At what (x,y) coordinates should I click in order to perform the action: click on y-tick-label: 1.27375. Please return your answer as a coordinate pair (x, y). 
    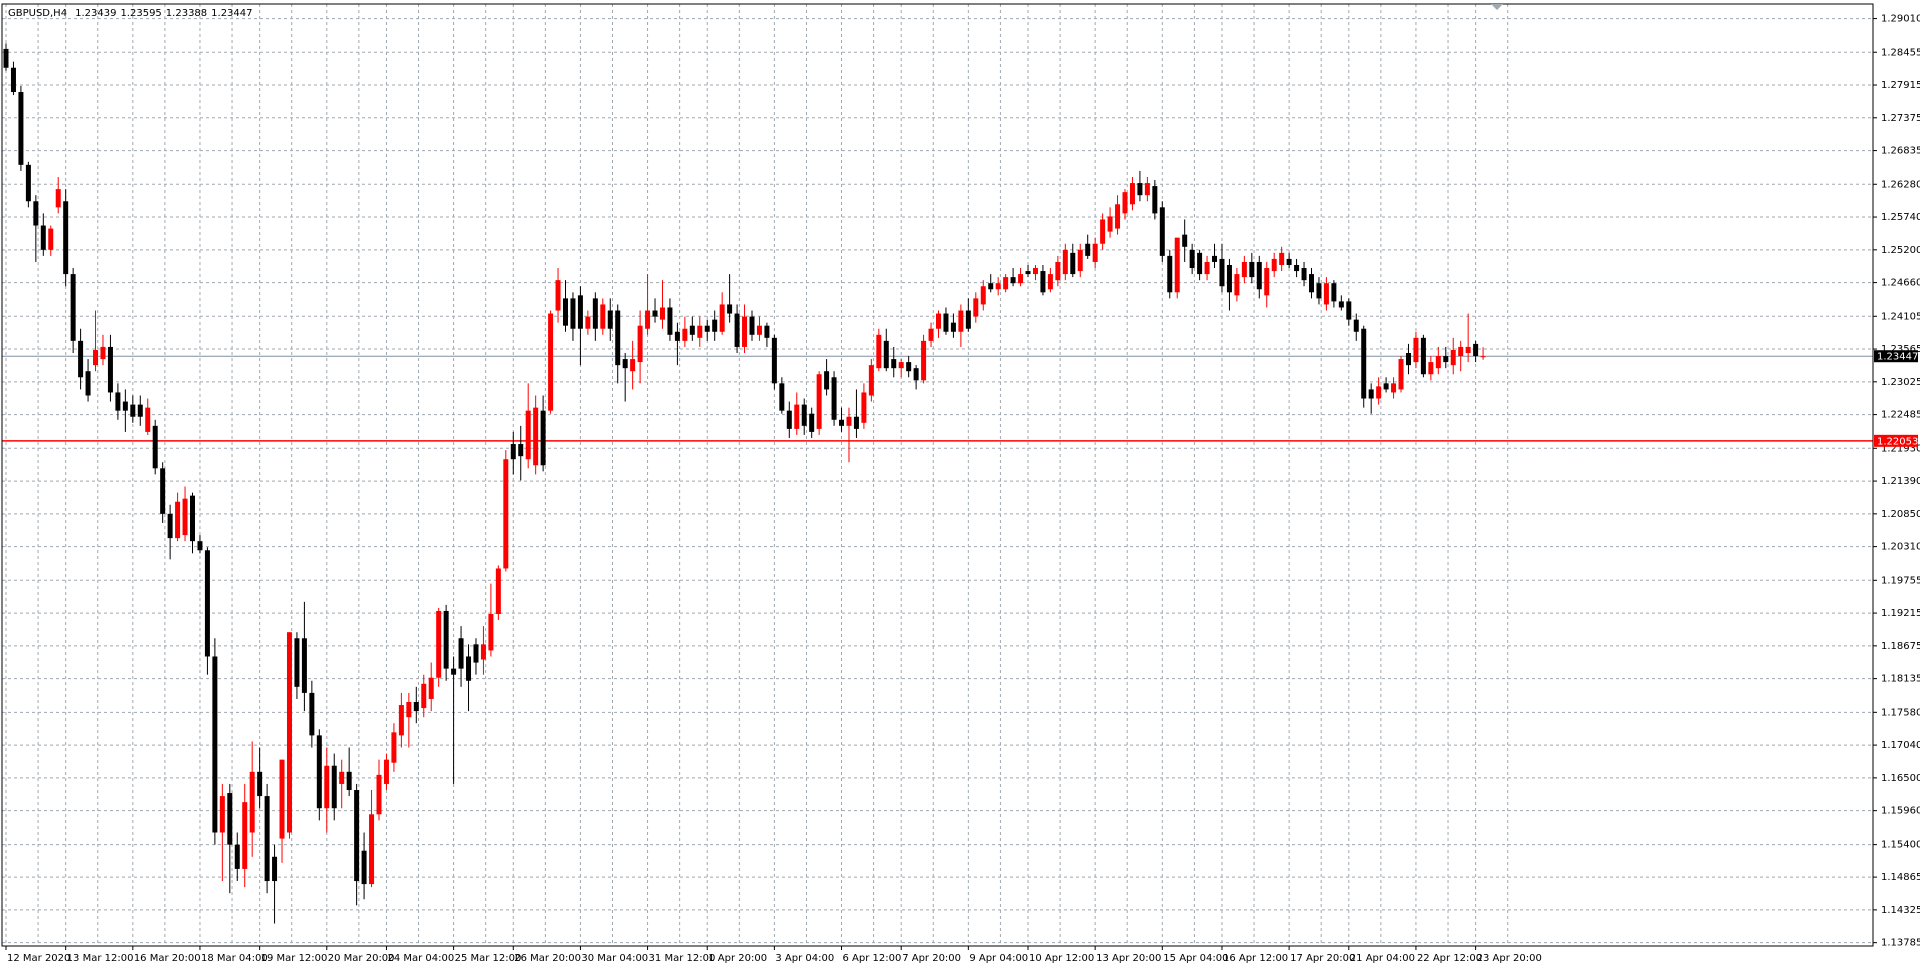
    Looking at the image, I should click on (1900, 118).